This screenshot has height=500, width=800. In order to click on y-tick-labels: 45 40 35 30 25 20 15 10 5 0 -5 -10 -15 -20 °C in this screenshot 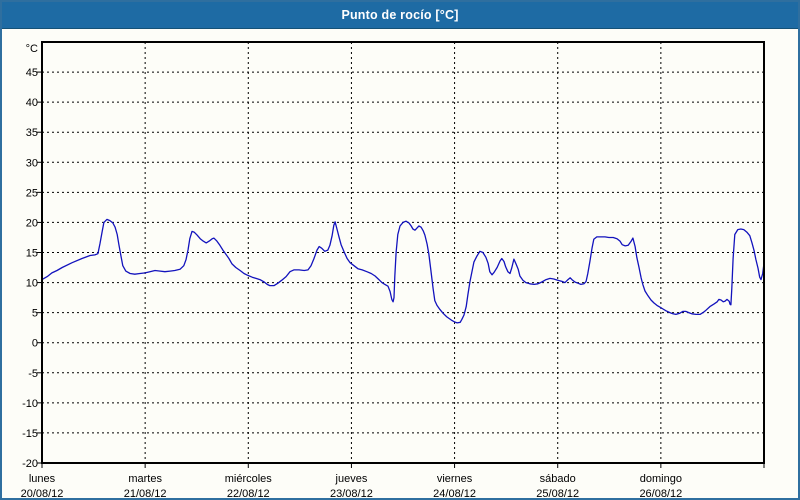, I will do `click(30, 256)`.